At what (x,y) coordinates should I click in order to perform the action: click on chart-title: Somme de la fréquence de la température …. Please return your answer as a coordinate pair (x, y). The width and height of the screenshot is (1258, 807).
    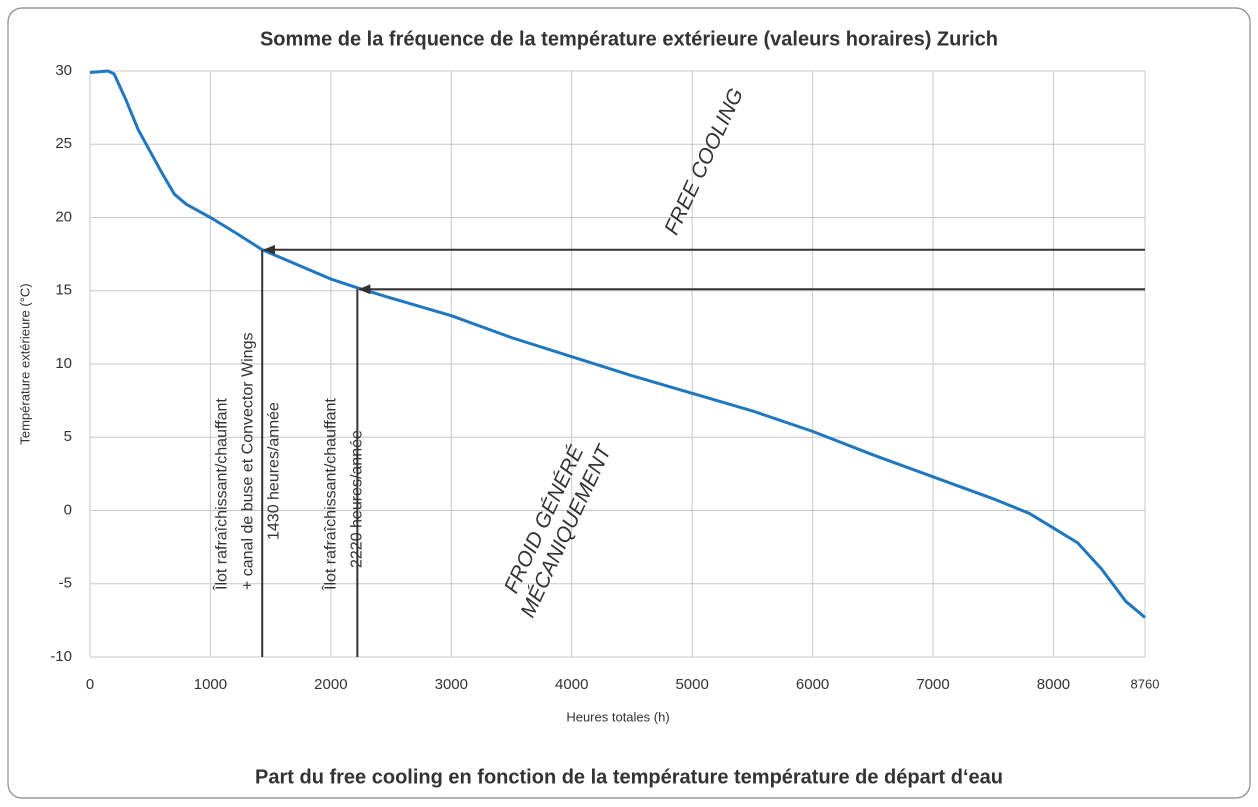
    Looking at the image, I should click on (629, 39).